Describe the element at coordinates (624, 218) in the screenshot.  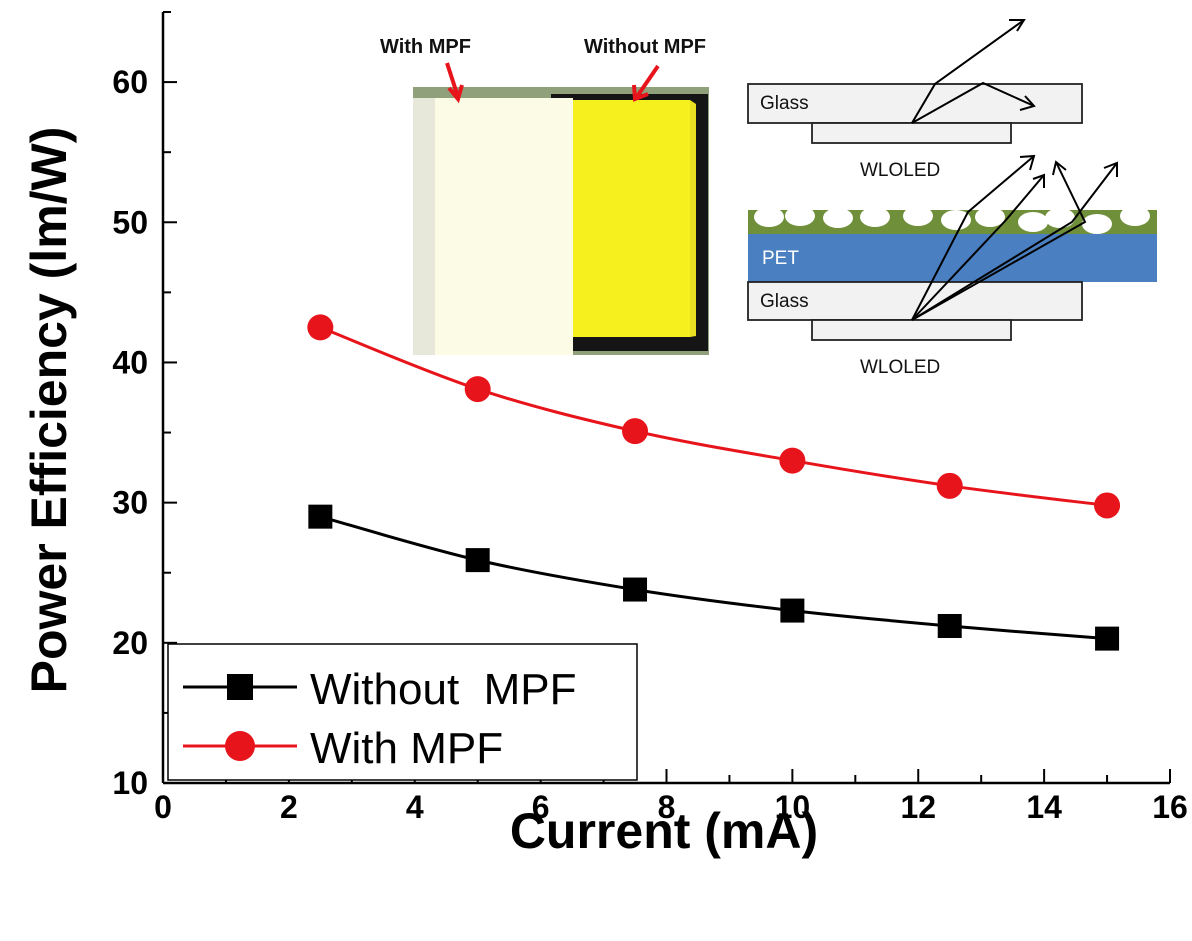
I see `photo-without-mpf-panel` at that location.